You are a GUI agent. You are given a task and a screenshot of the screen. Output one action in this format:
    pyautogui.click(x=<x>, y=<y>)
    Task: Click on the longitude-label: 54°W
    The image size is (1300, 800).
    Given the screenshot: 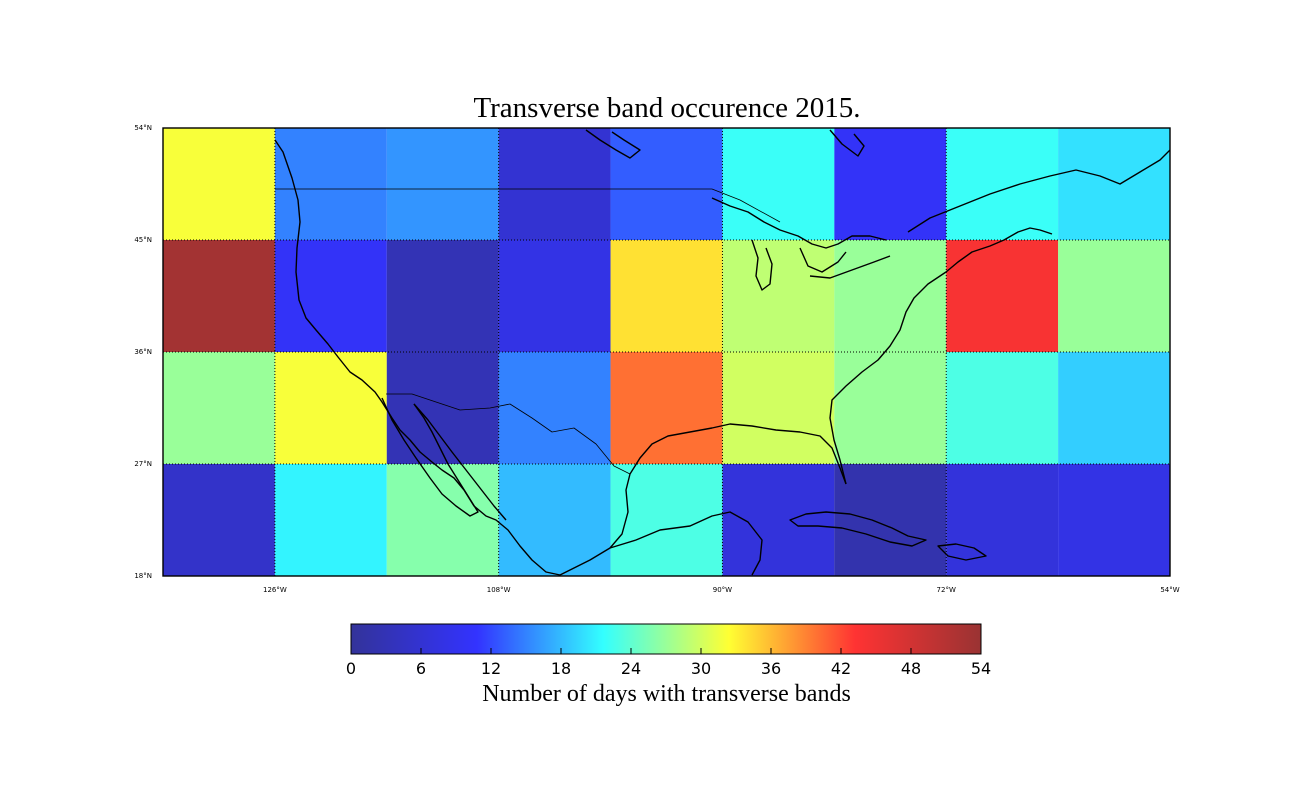 What is the action you would take?
    pyautogui.click(x=1169, y=590)
    